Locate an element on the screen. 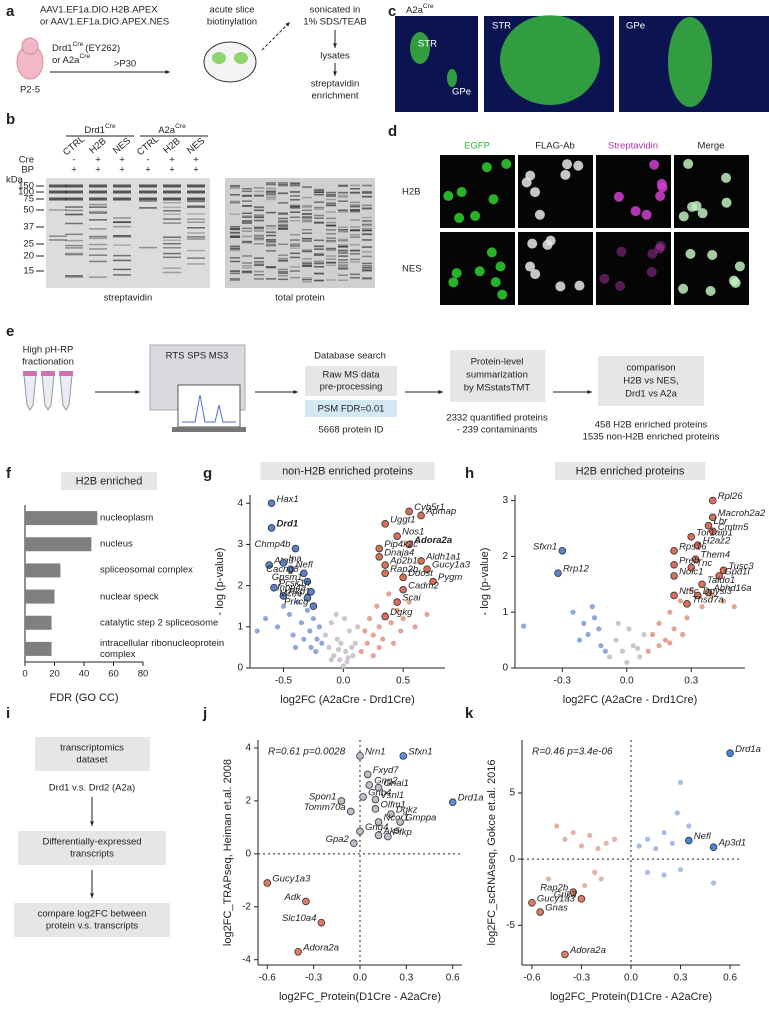 The height and width of the screenshot is (1012, 769). point-label: Gucy1a3 is located at coordinates (451, 565).